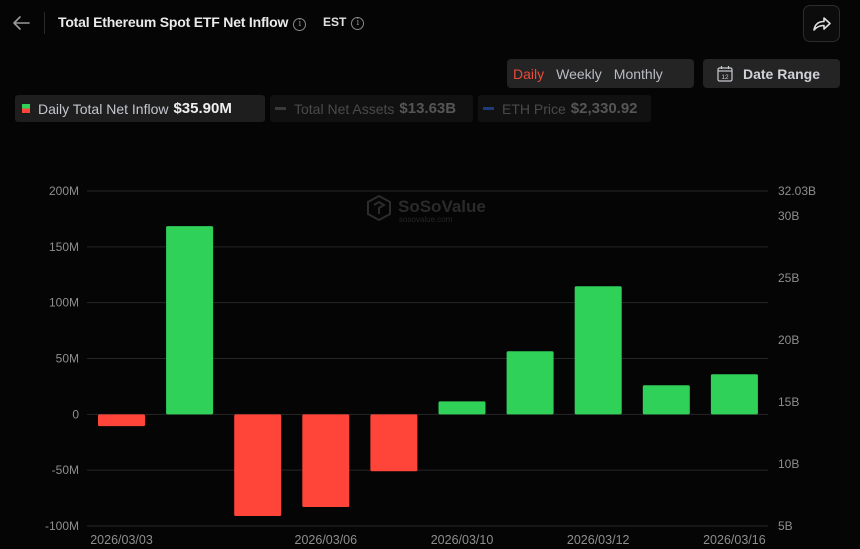 This screenshot has height=549, width=860. I want to click on calendar-icon: 12, so click(725, 74).